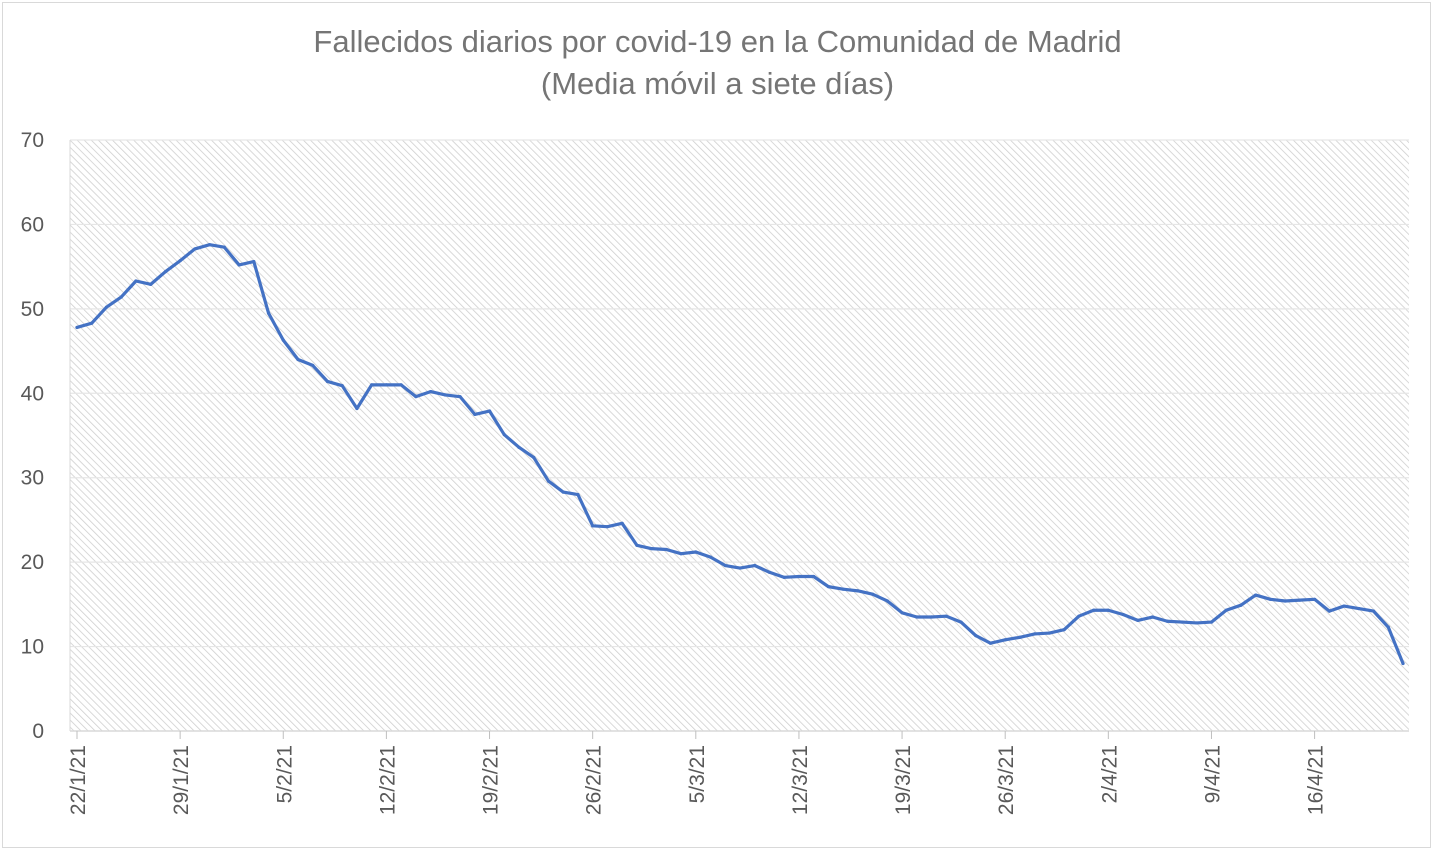  Describe the element at coordinates (32, 647) in the screenshot. I see `y-tick-label: 10` at that location.